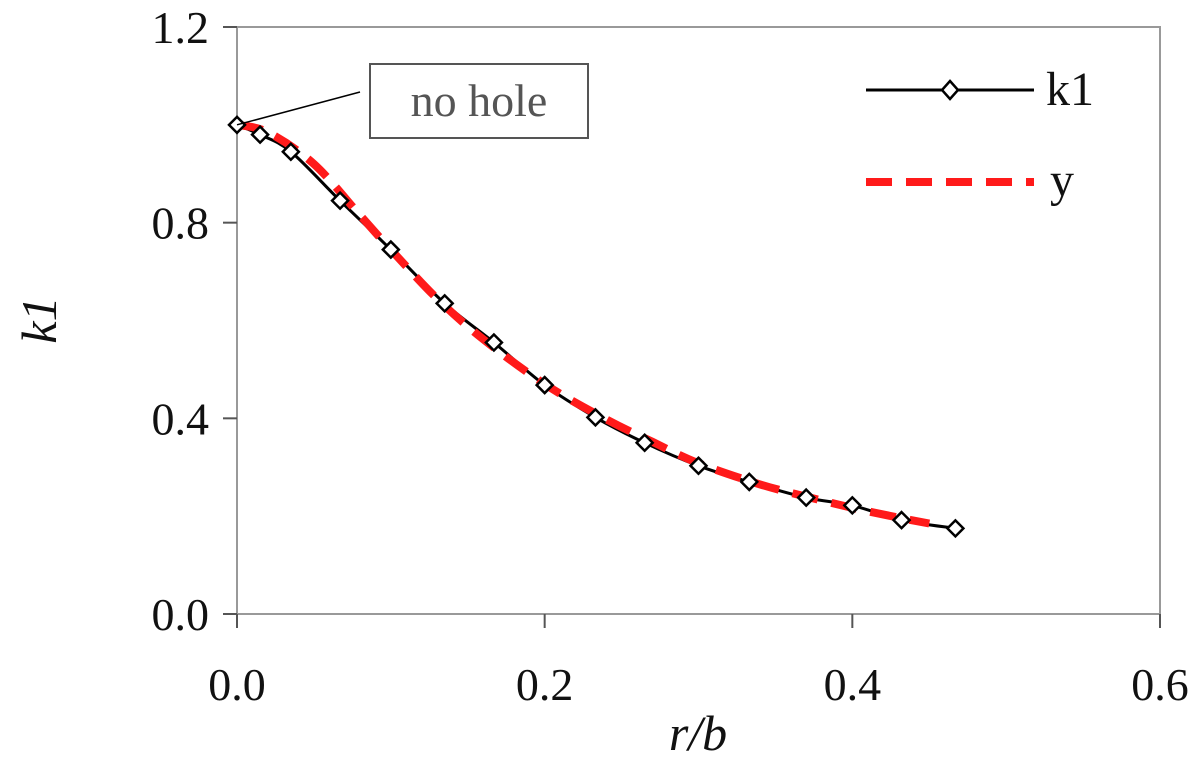 Image resolution: width=1200 pixels, height=765 pixels. What do you see at coordinates (298, 108) in the screenshot?
I see `annotation-leader-line` at bounding box center [298, 108].